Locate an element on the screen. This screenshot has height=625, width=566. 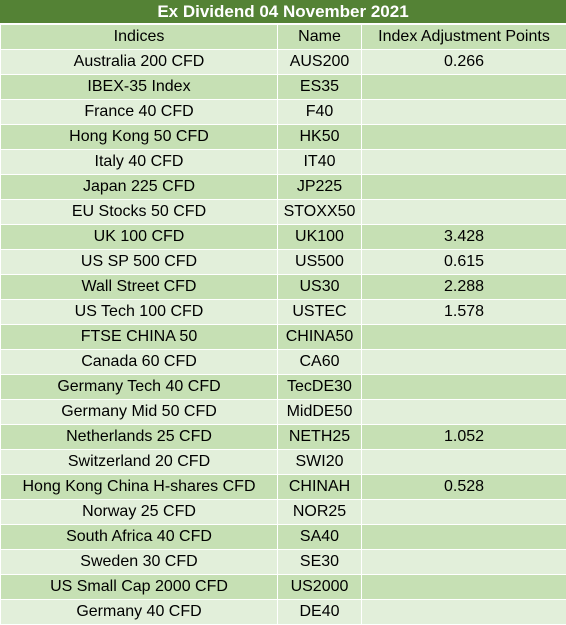
cell-adjustment: 1.578 is located at coordinates (464, 312).